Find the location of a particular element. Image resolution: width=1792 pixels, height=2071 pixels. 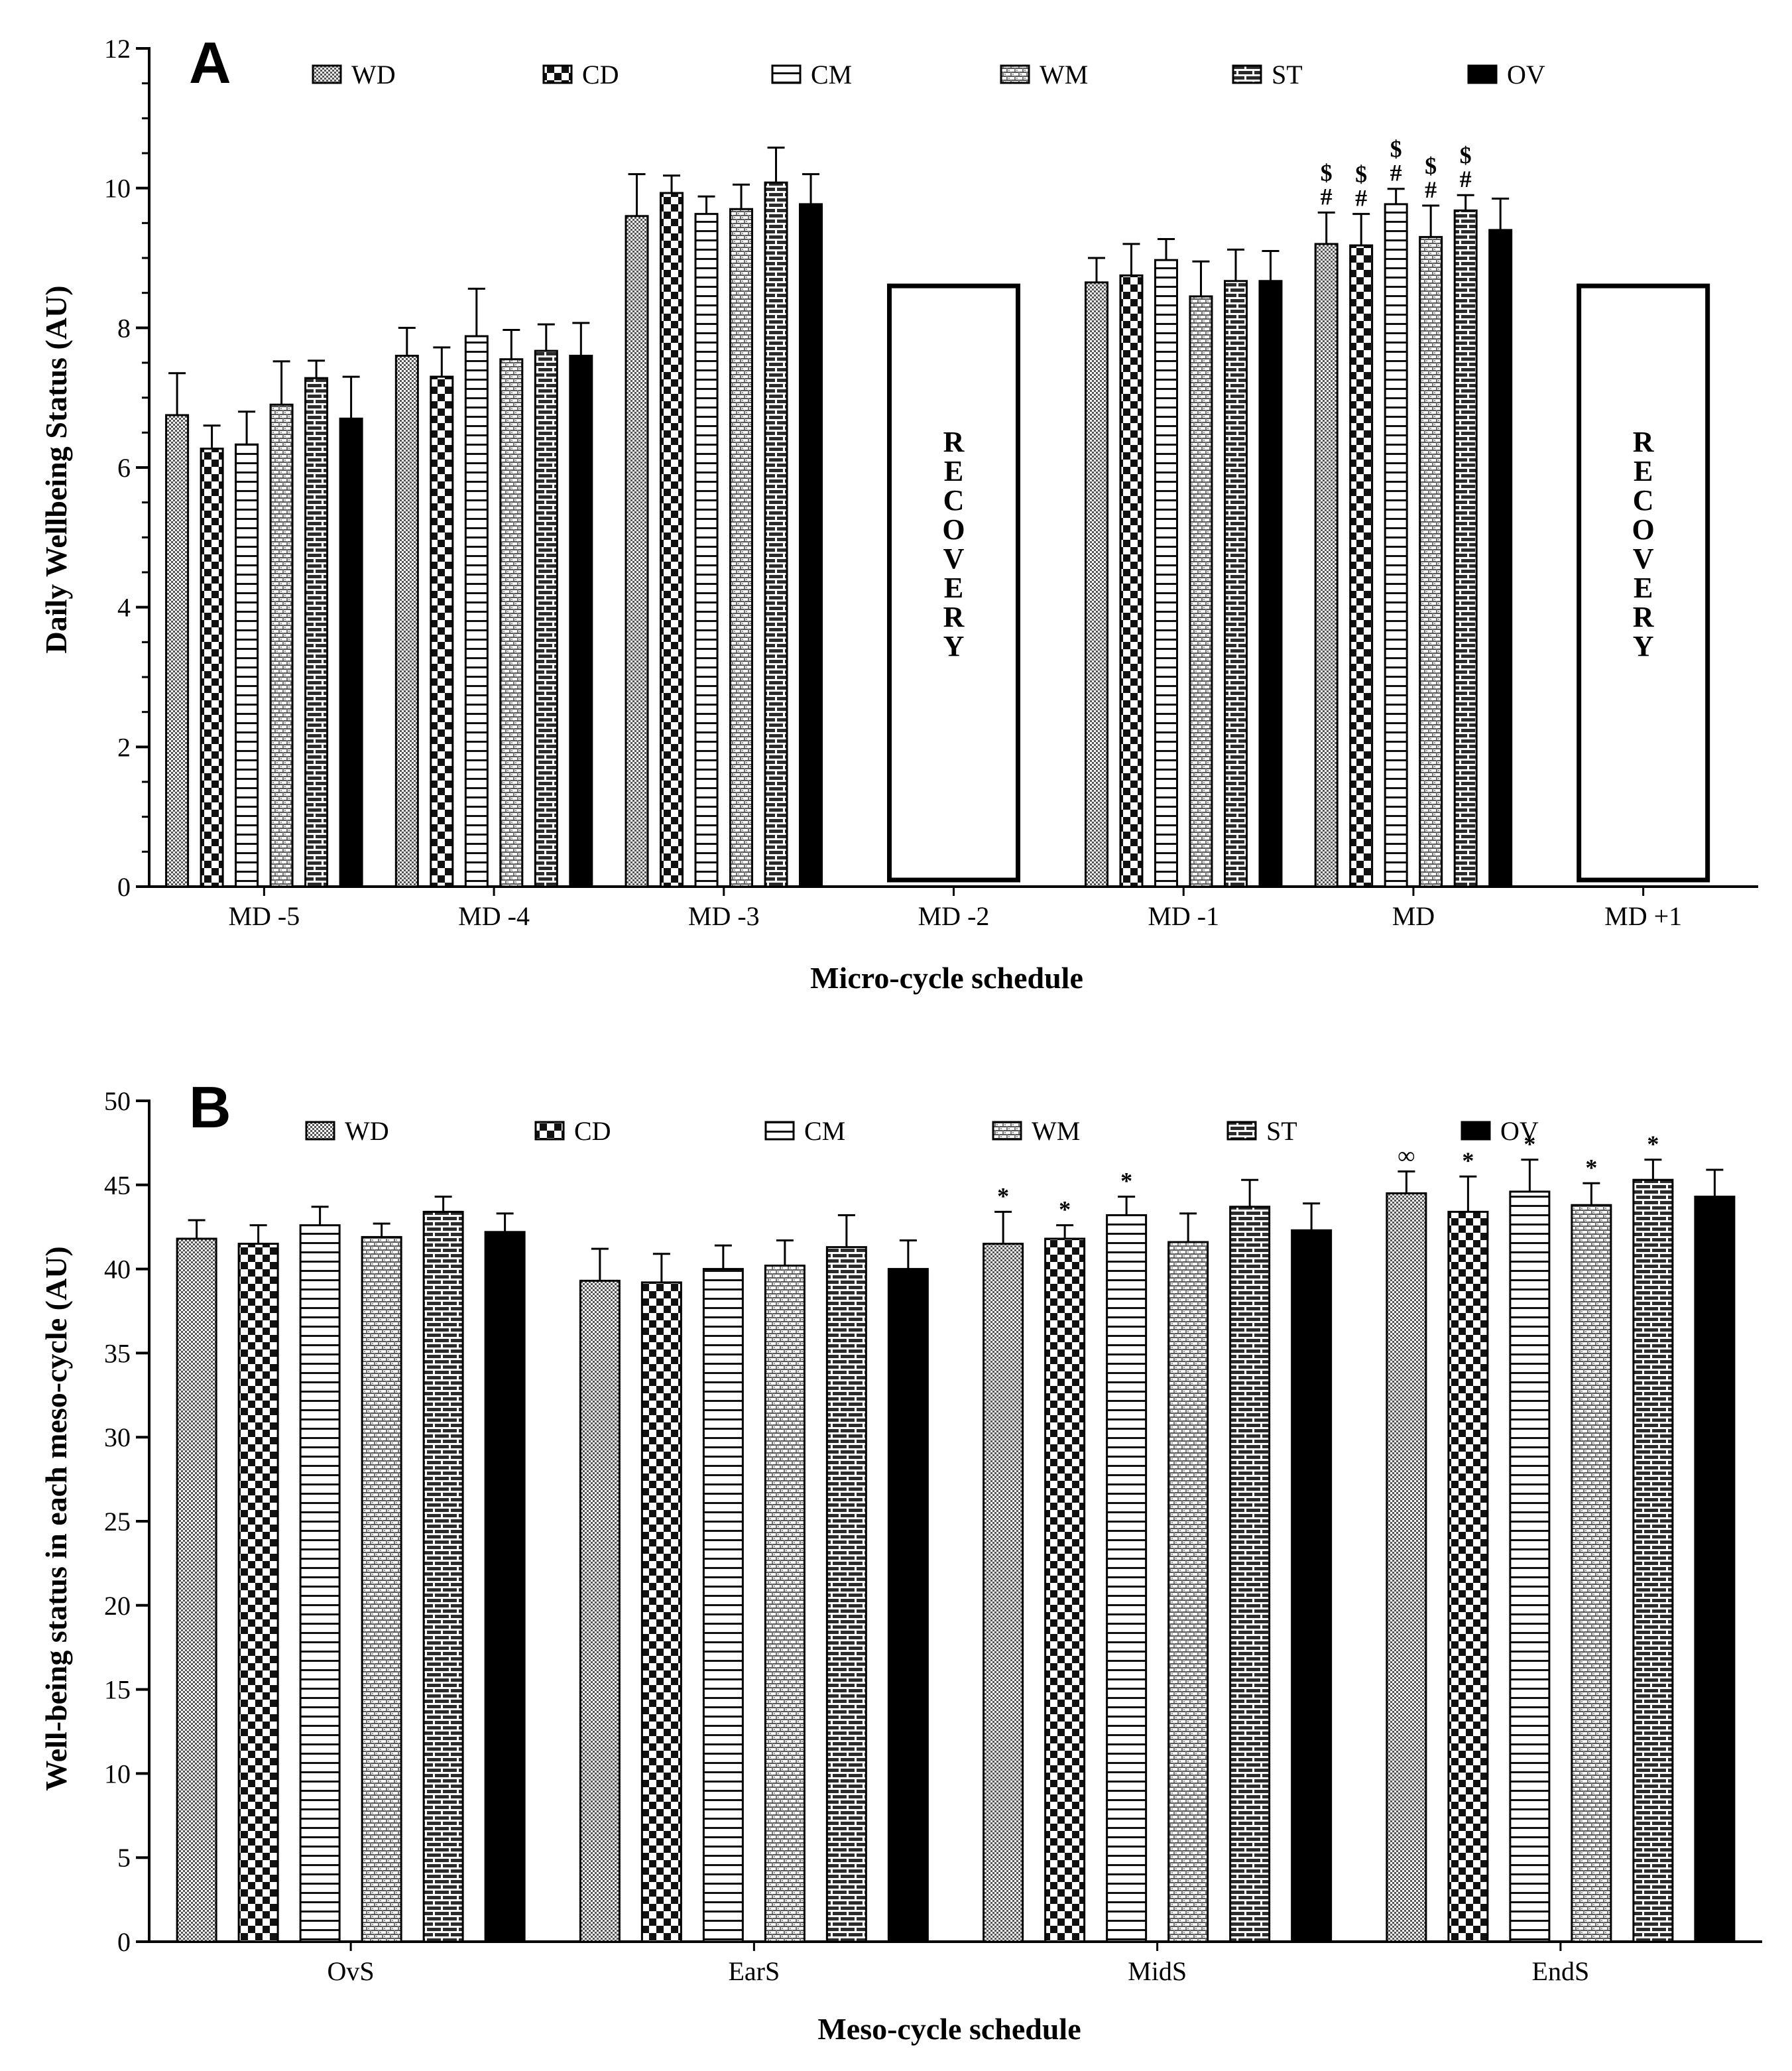

b-bar-ovs-ov is located at coordinates (505, 1587).